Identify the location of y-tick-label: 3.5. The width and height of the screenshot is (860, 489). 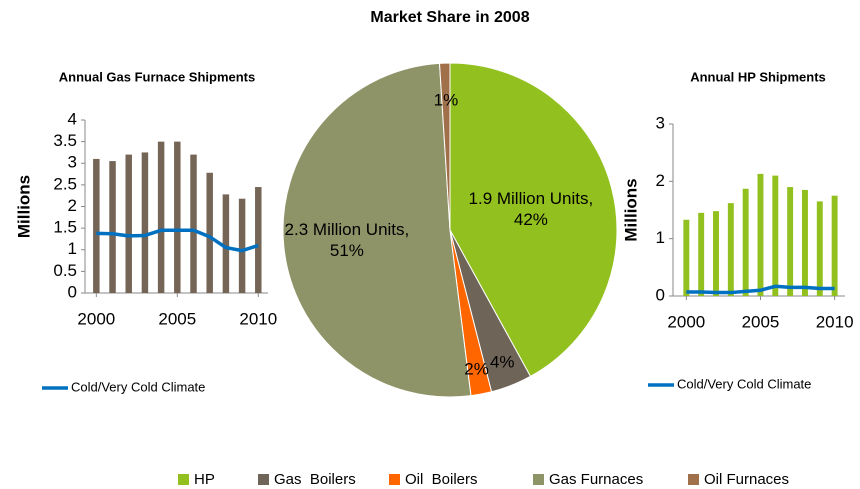
(65, 140).